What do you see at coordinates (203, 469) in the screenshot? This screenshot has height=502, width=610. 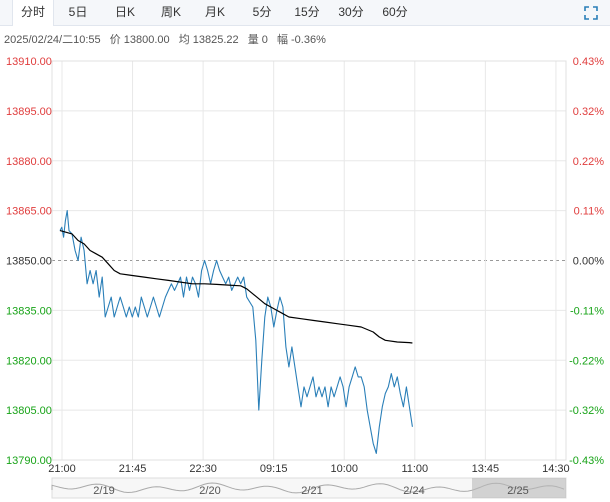 I see `x-tick-label: 22:30` at bounding box center [203, 469].